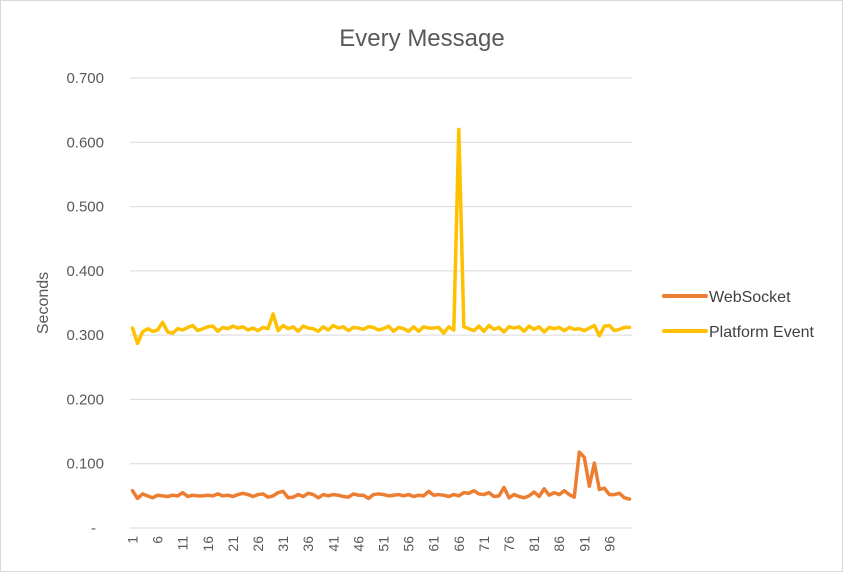  I want to click on x-tick-label: 56, so click(409, 544).